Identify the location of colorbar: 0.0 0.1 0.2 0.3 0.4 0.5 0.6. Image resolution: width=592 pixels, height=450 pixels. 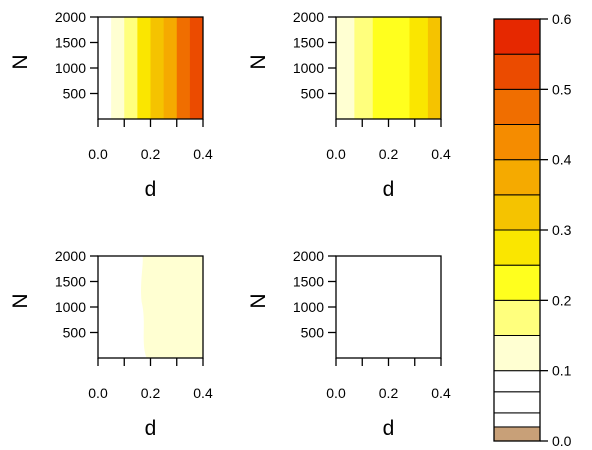
(532, 230).